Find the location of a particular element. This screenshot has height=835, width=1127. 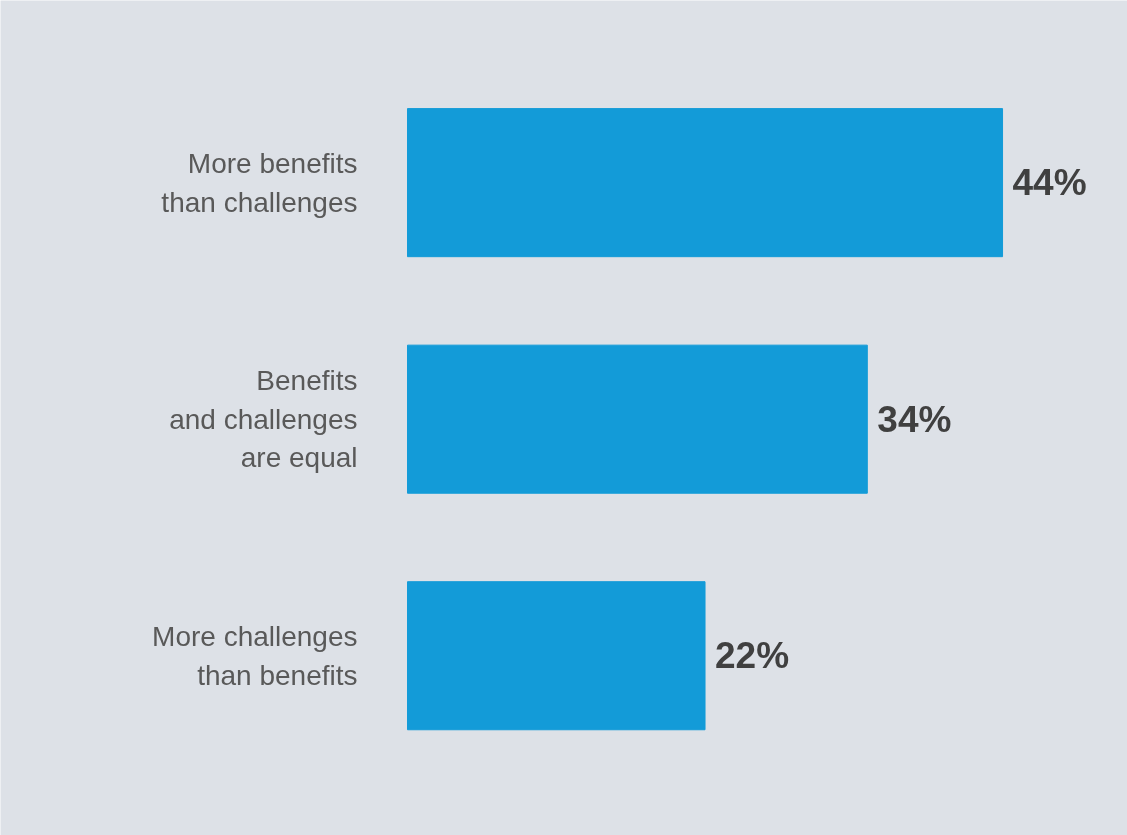

y-tick-label: More challenges than benefits is located at coordinates (255, 655).